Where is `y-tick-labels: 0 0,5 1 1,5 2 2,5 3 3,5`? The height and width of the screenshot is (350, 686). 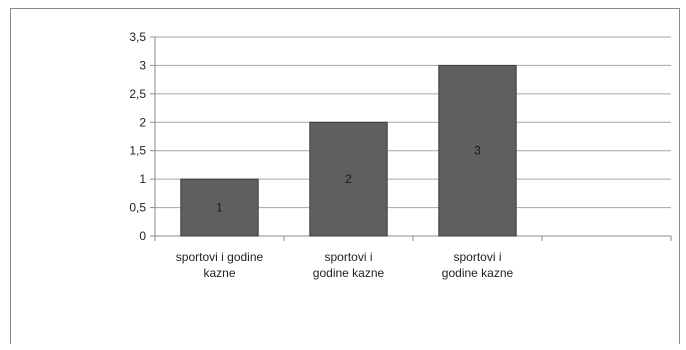
y-tick-labels: 0 0,5 1 1,5 2 2,5 3 3,5 is located at coordinates (137, 136).